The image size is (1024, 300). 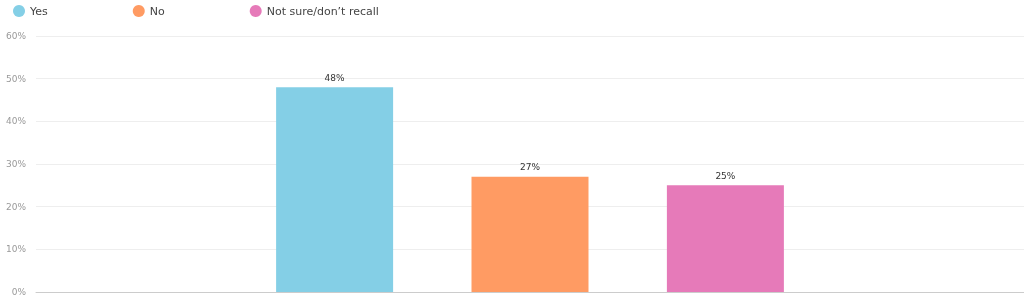 What do you see at coordinates (16, 78) in the screenshot?
I see `y-tick-label: 50%` at bounding box center [16, 78].